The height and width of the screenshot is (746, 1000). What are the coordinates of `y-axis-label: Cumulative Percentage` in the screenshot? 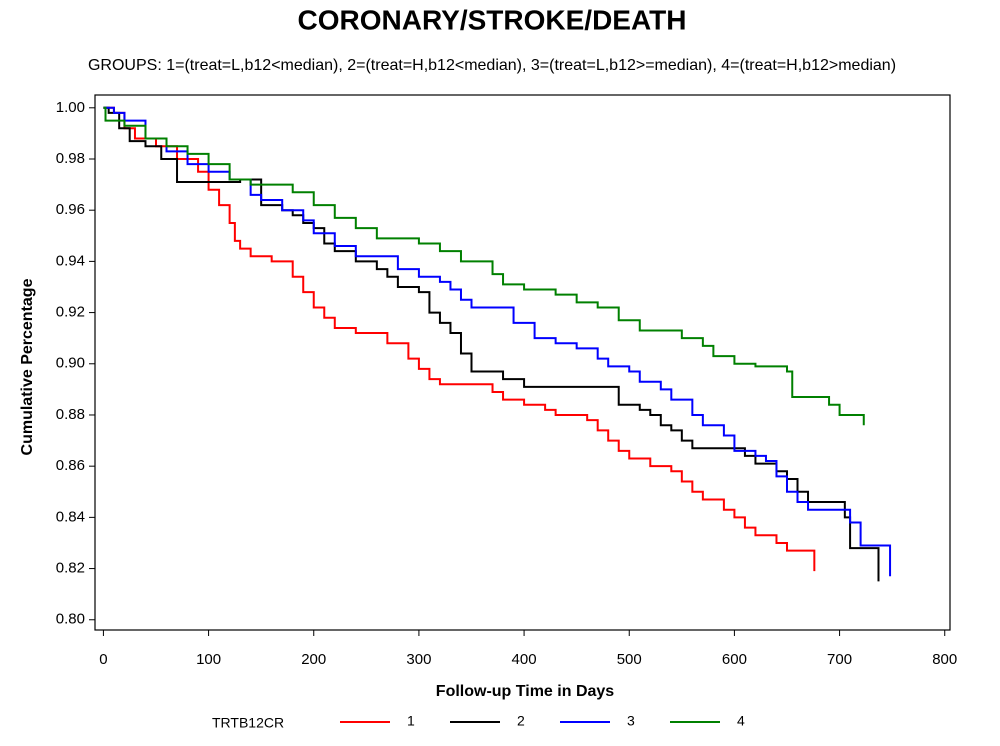 It's located at (27, 366).